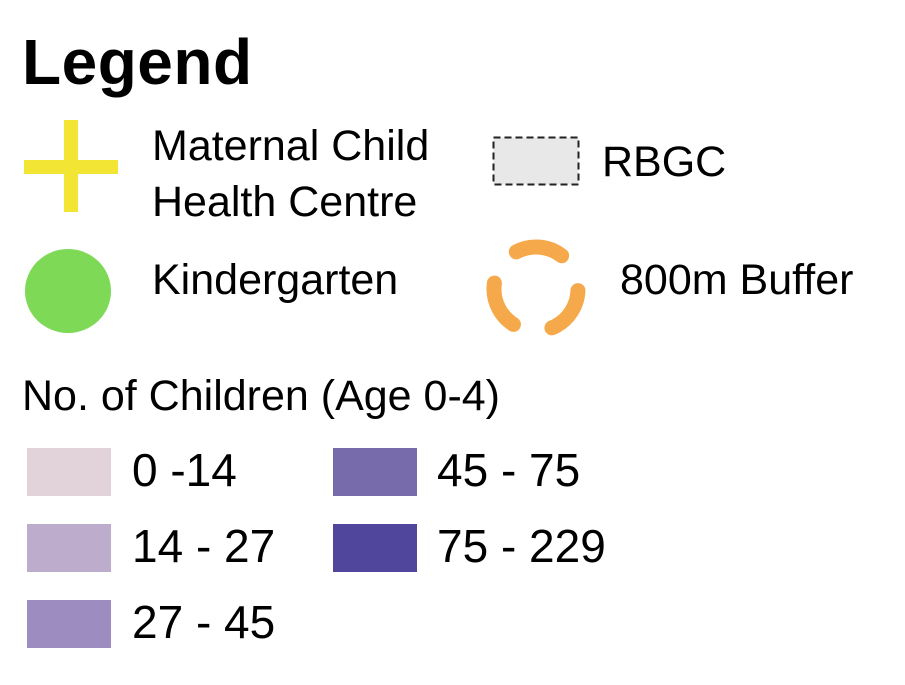  I want to click on rbgc-label: RBGC, so click(664, 162).